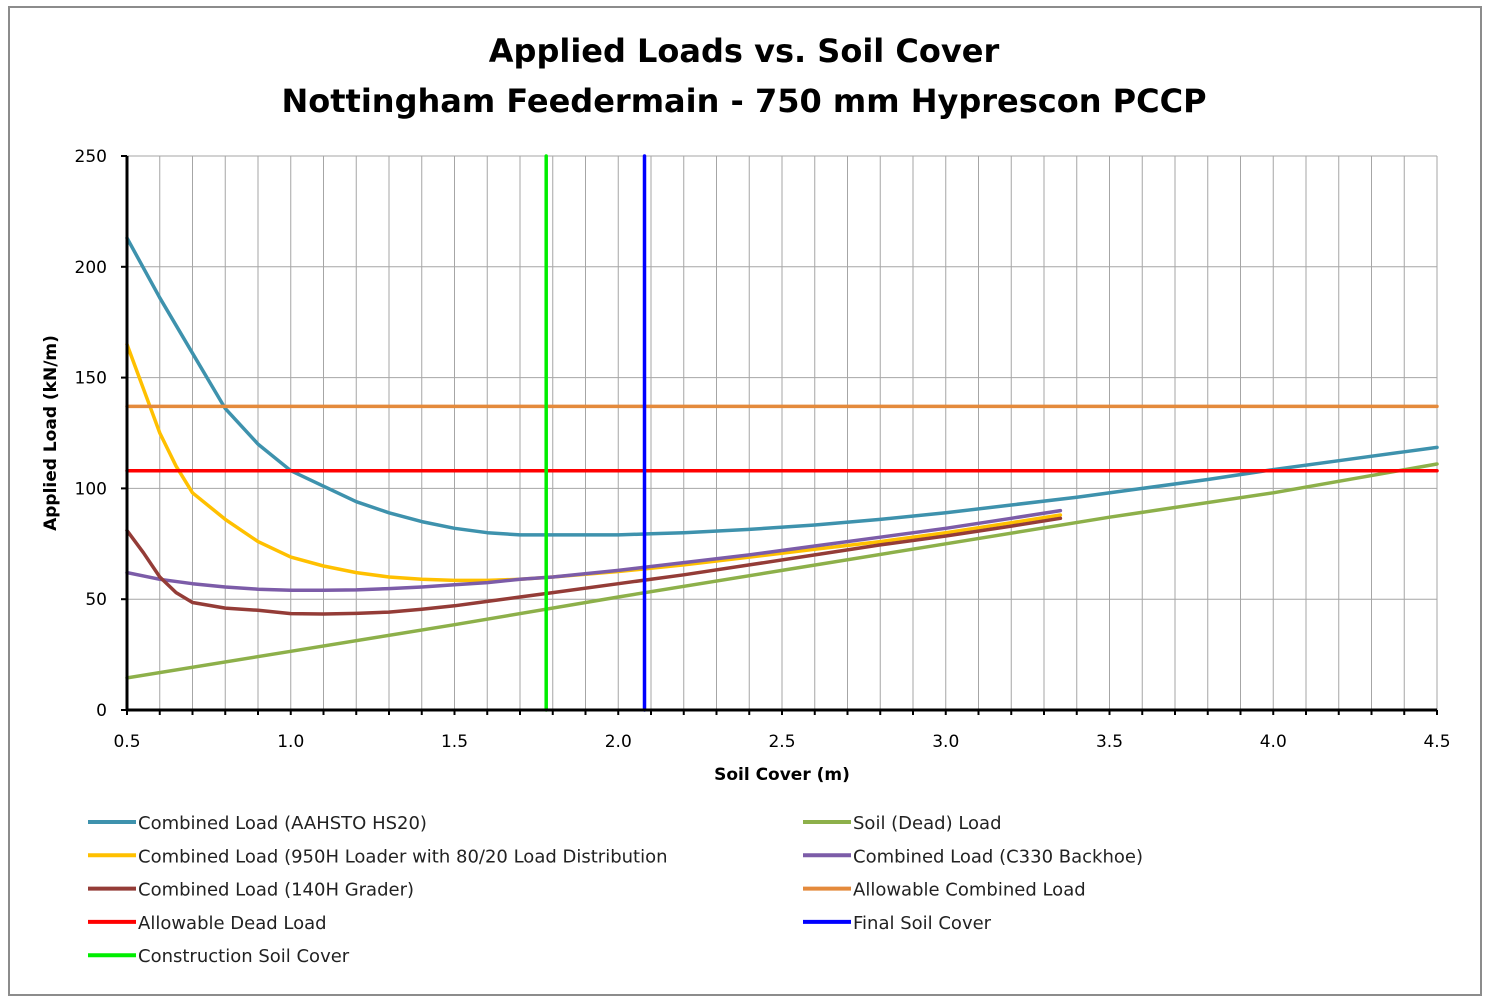  I want to click on y-tick-label: 0, so click(101, 711).